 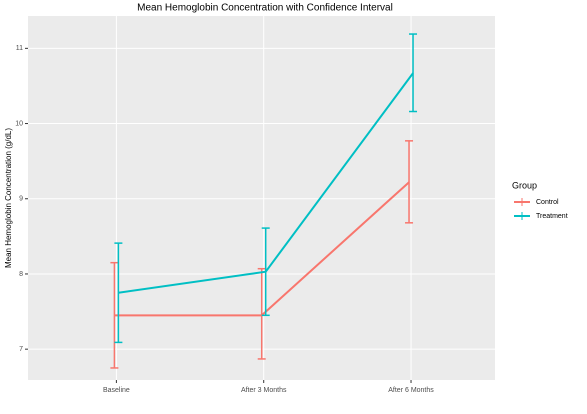 I want to click on x-tick-label: After 3 Months, so click(x=264, y=390).